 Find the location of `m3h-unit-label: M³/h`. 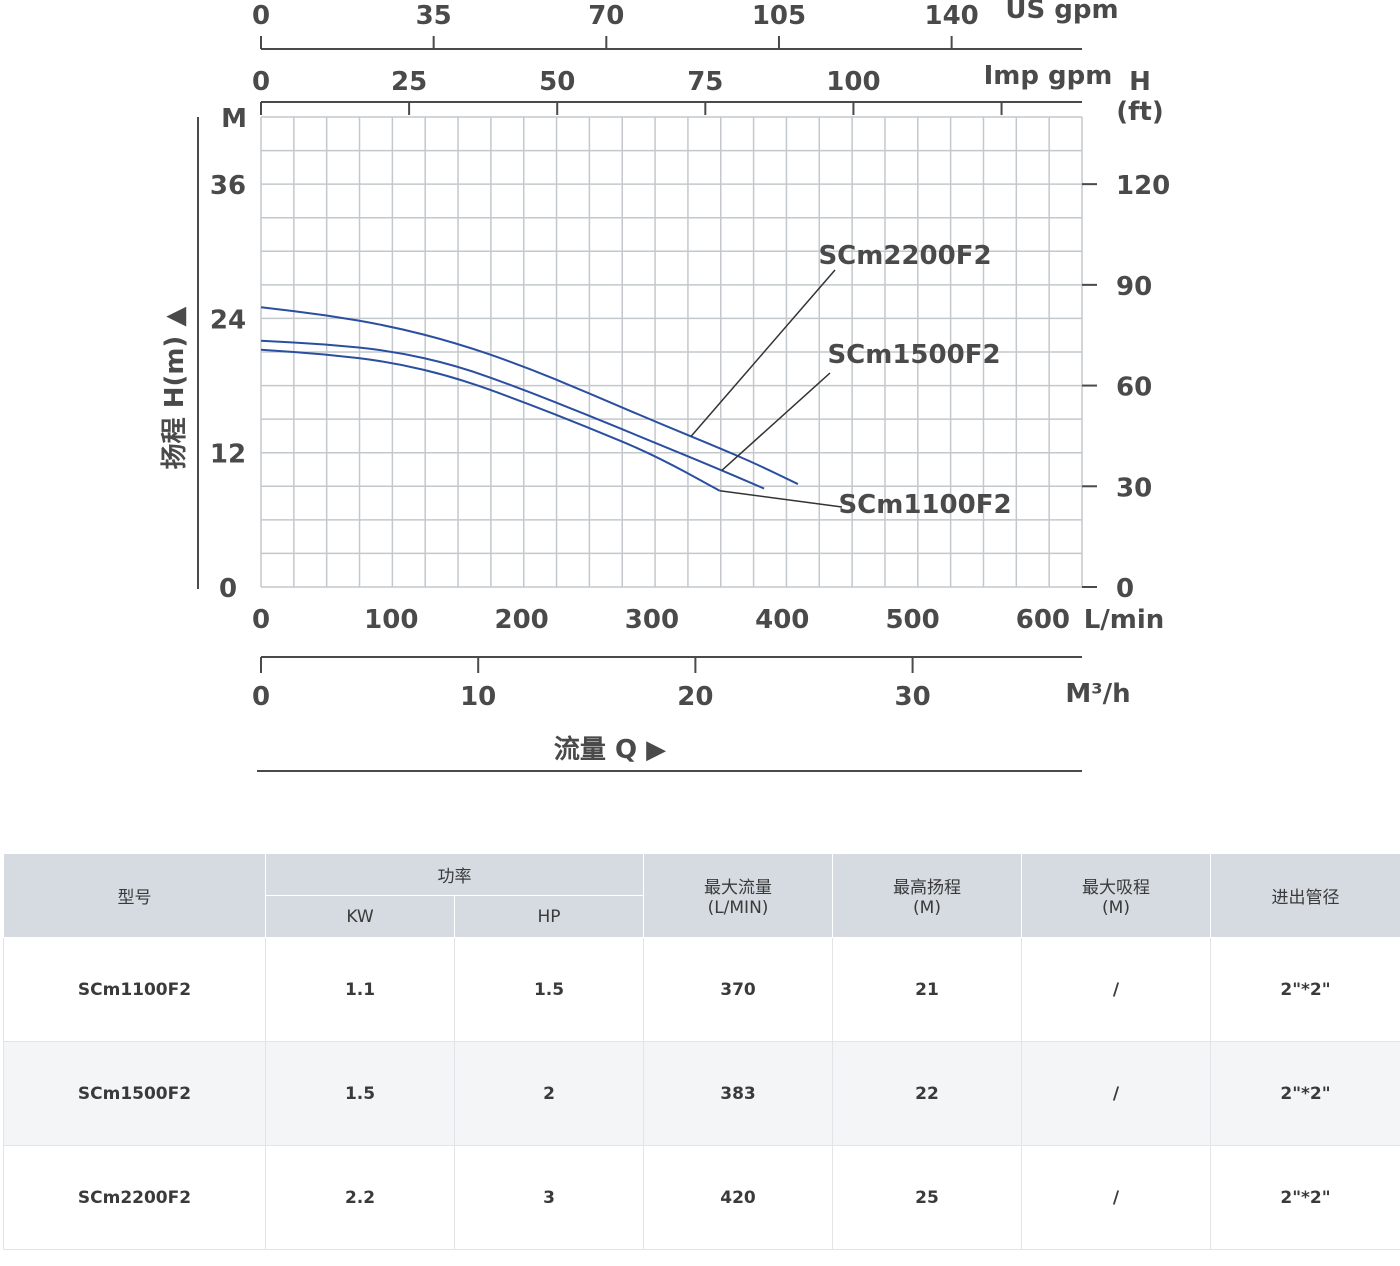

m3h-unit-label: M³/h is located at coordinates (1097, 694).